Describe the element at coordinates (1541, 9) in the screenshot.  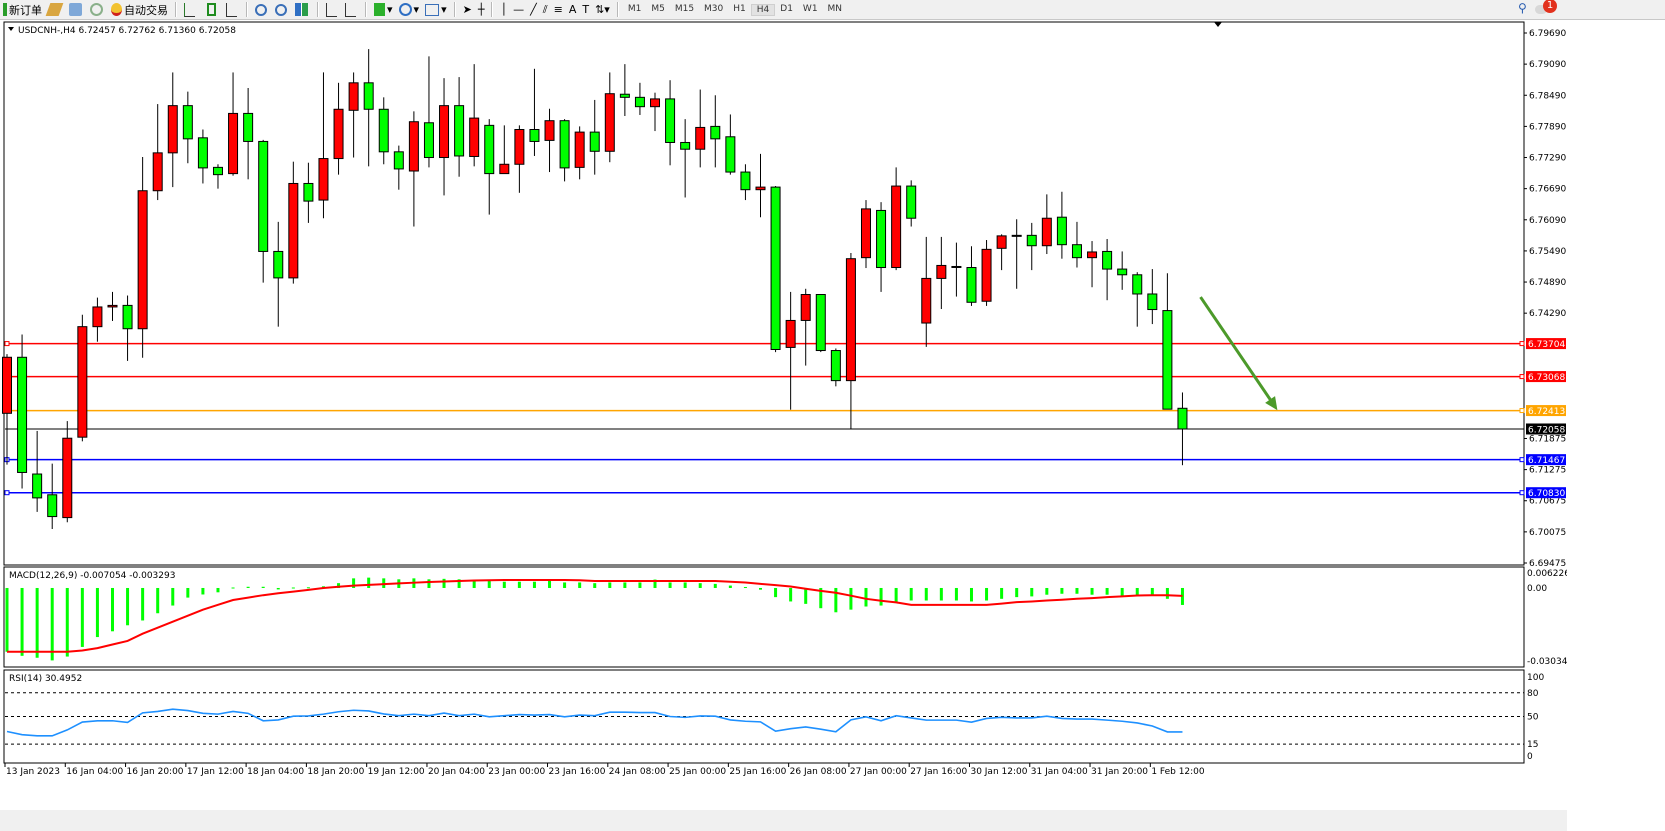
I see `chat-icon` at that location.